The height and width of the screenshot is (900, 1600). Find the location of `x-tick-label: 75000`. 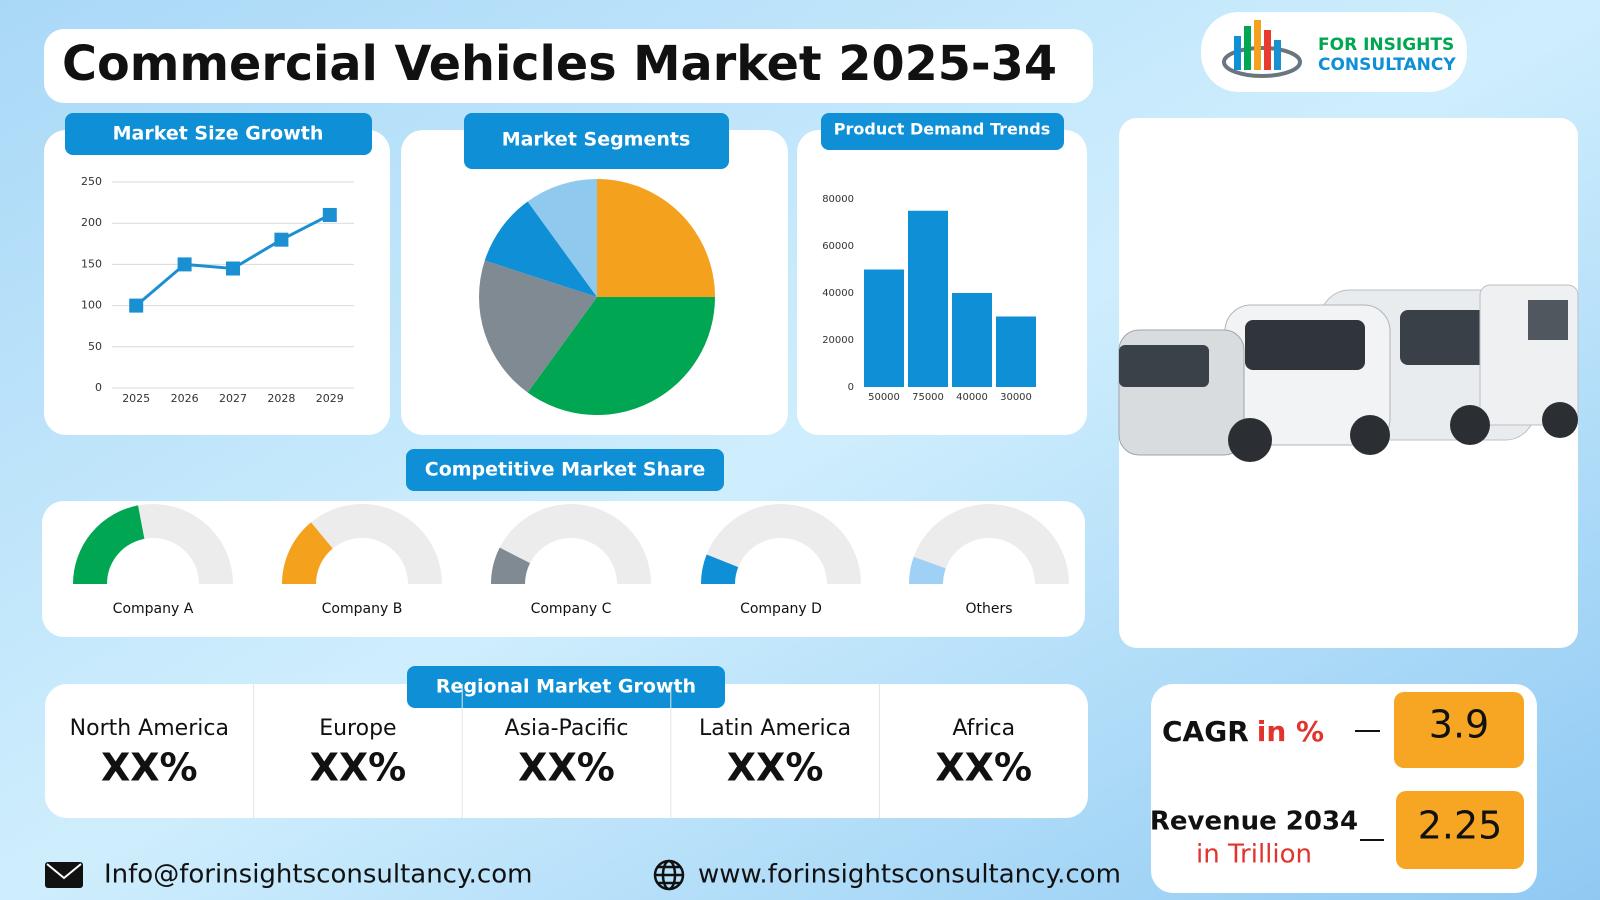

x-tick-label: 75000 is located at coordinates (928, 397).